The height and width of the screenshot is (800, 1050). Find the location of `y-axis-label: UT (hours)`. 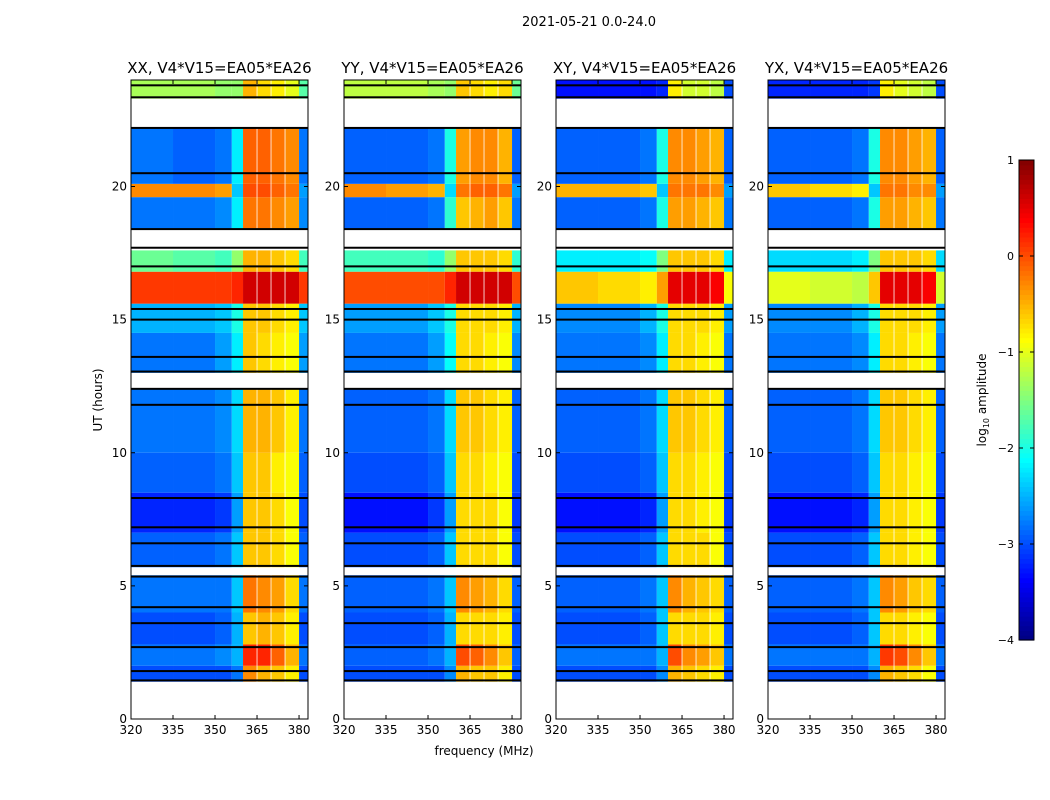

y-axis-label: UT (hours) is located at coordinates (98, 399).